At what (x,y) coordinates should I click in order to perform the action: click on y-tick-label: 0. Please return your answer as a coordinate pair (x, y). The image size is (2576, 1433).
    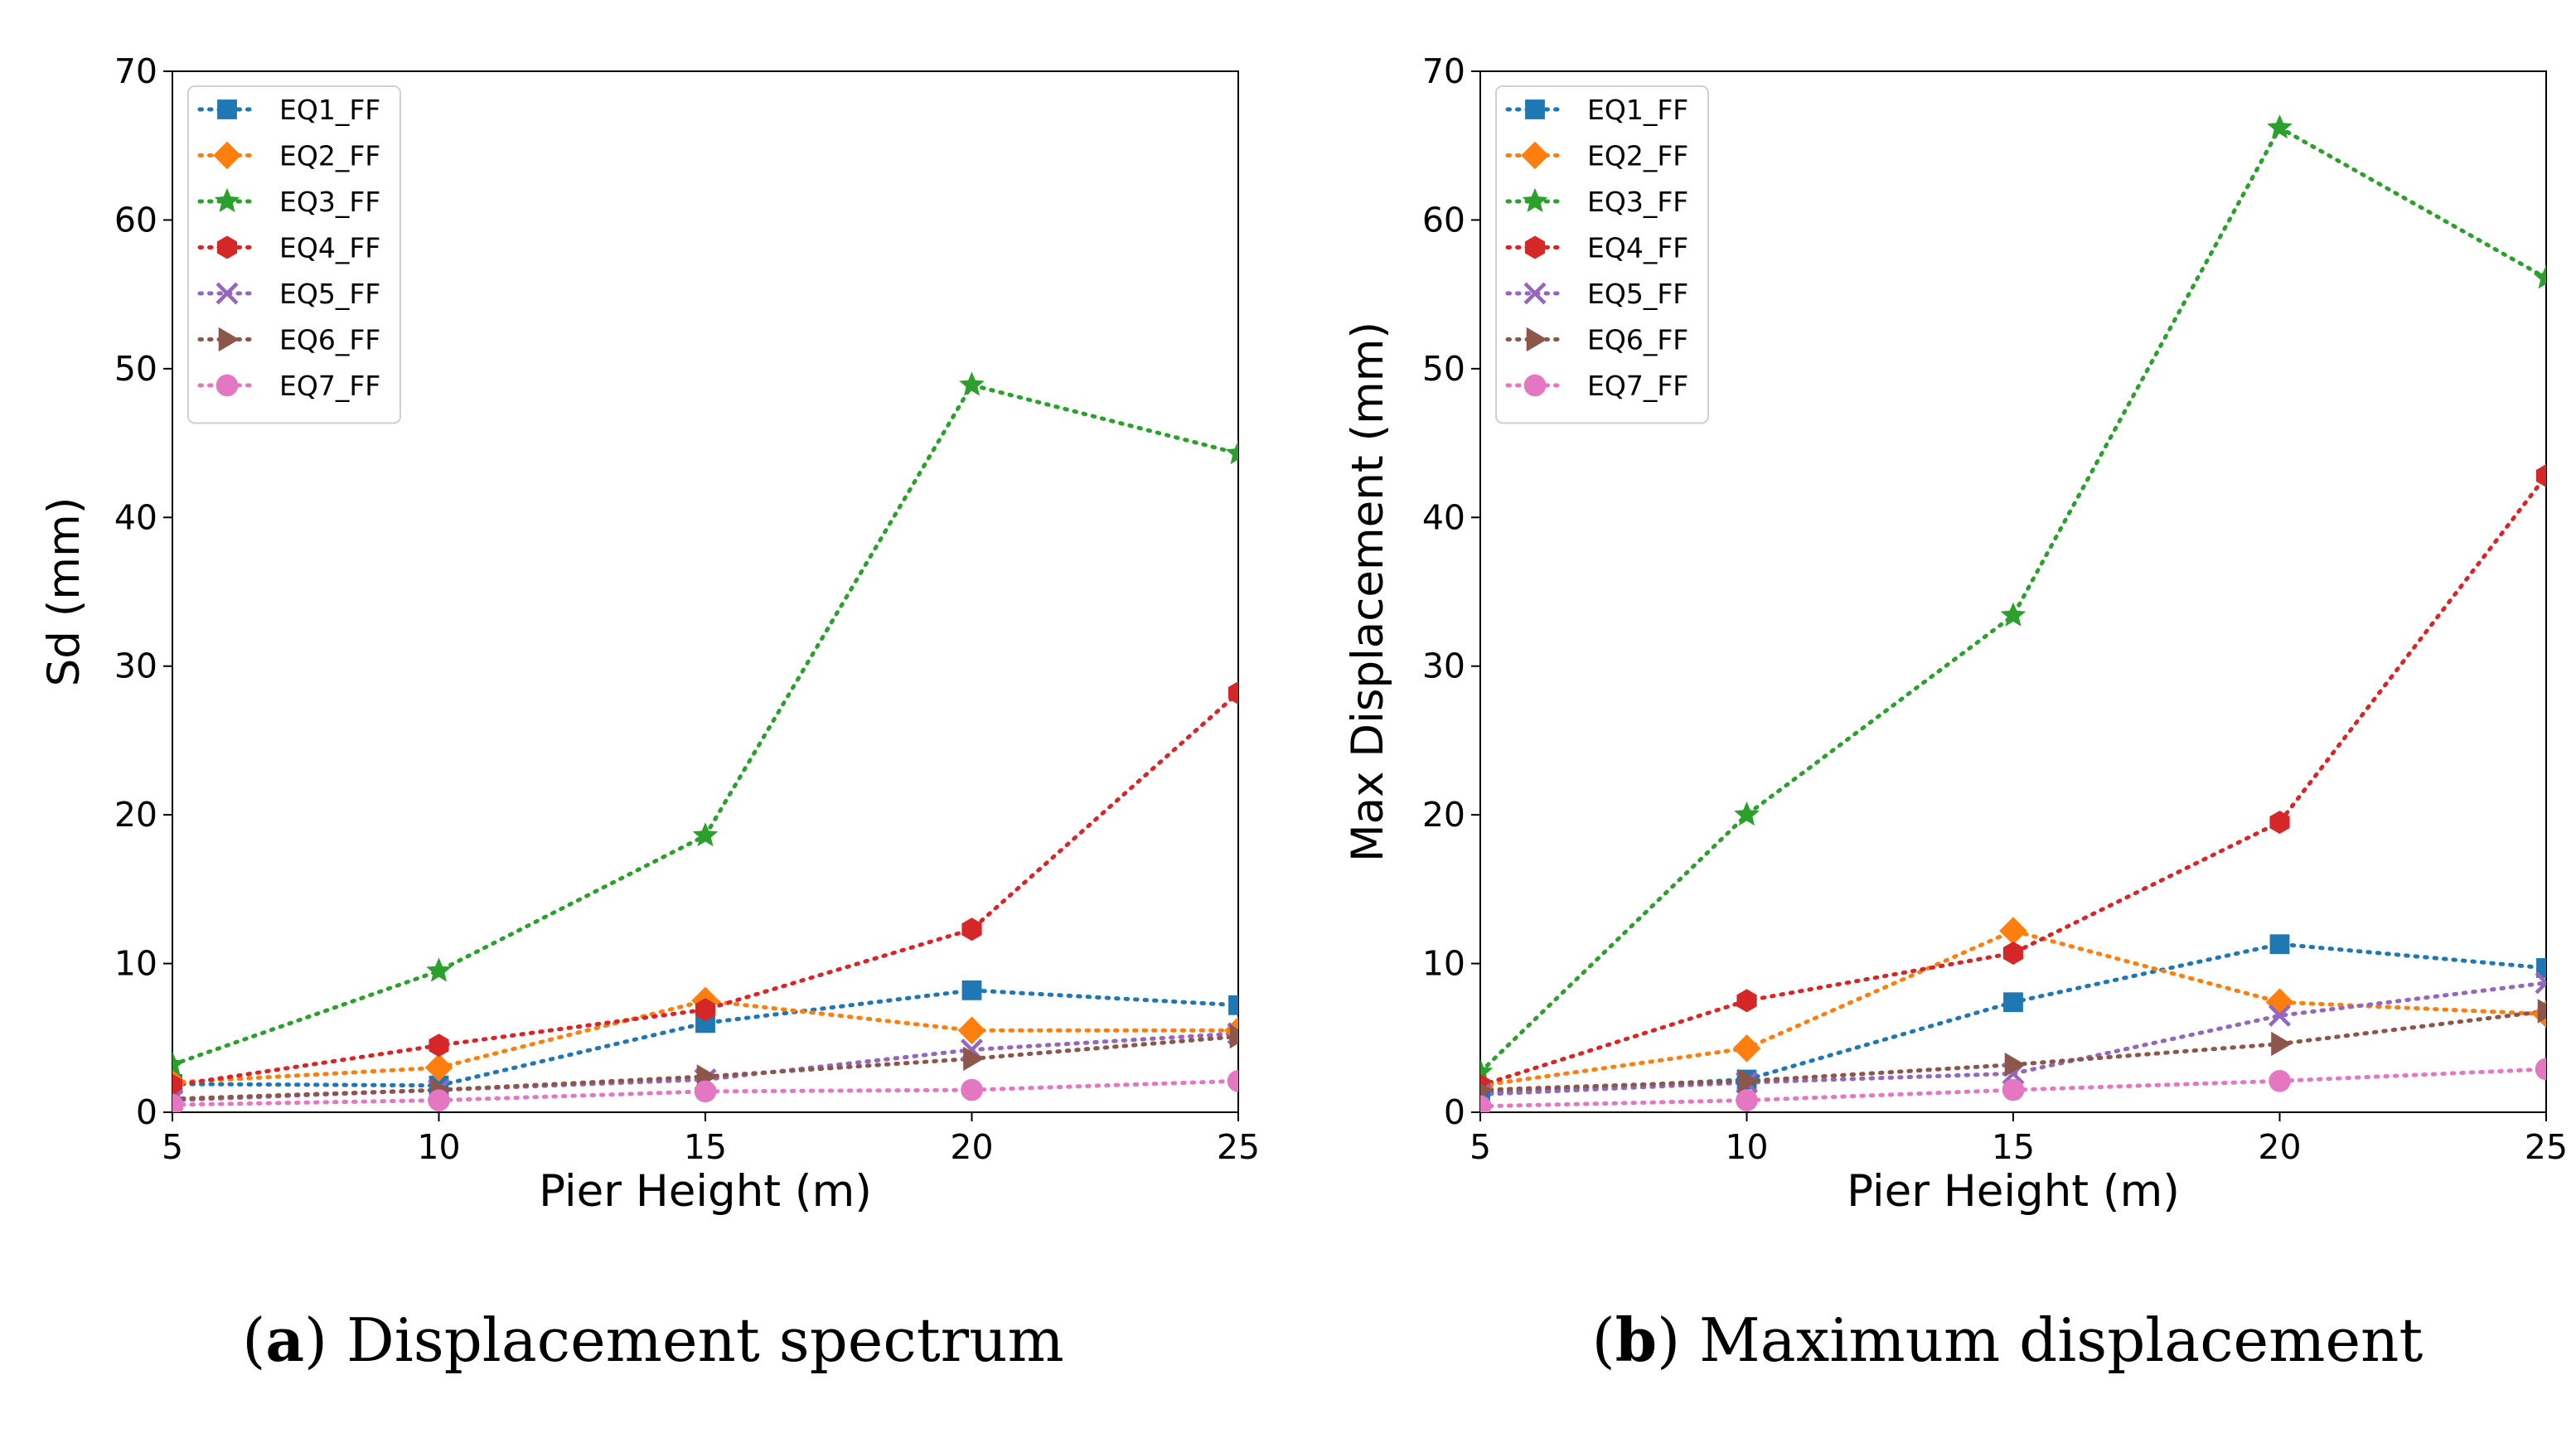
    Looking at the image, I should click on (146, 1112).